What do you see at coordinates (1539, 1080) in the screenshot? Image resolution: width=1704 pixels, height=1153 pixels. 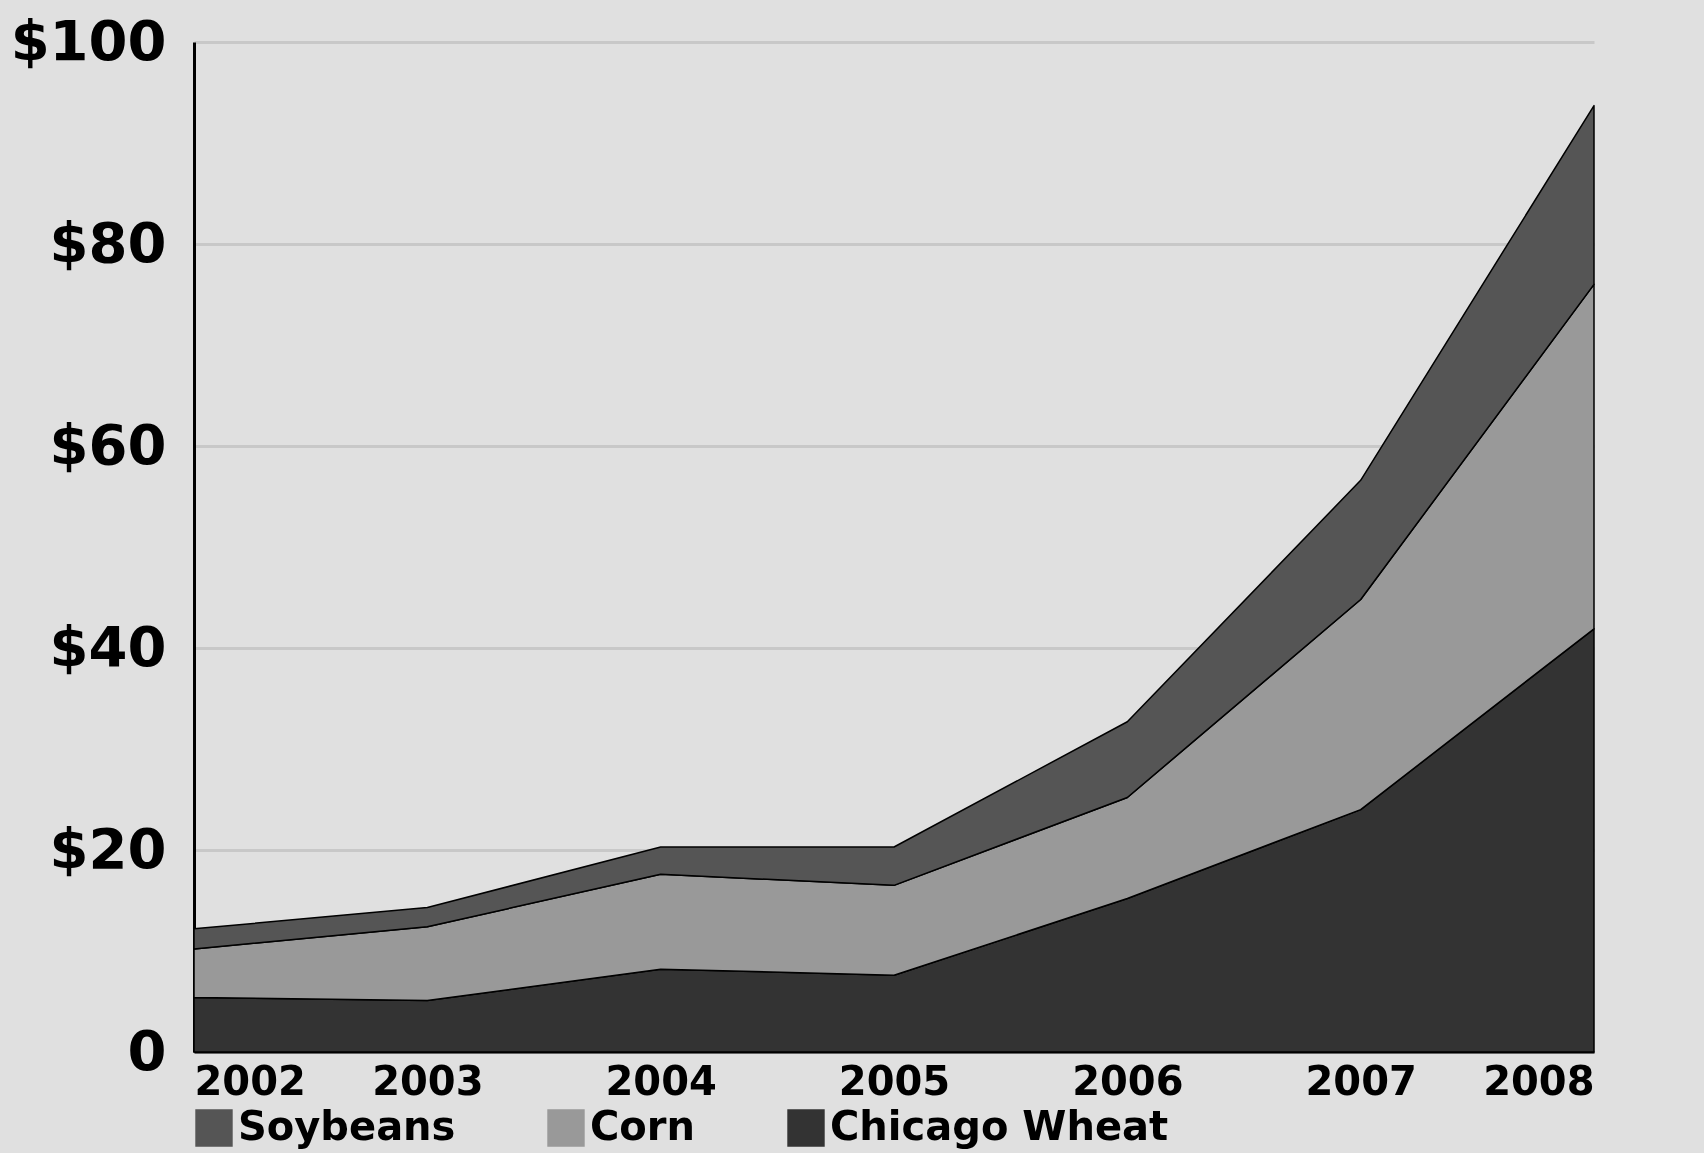 I see `x-tick-label: 2008` at bounding box center [1539, 1080].